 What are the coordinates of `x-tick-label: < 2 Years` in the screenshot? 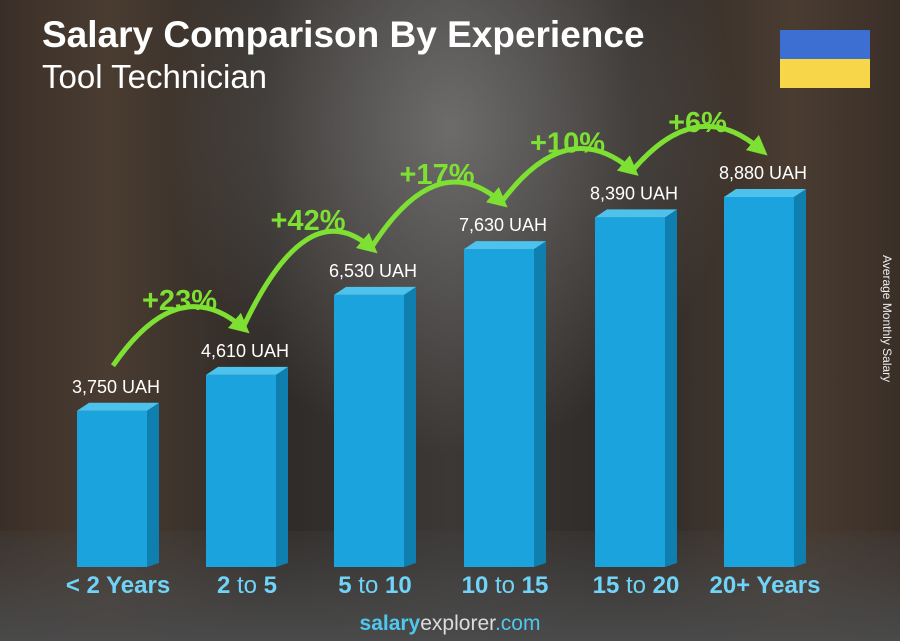 It's located at (118, 585).